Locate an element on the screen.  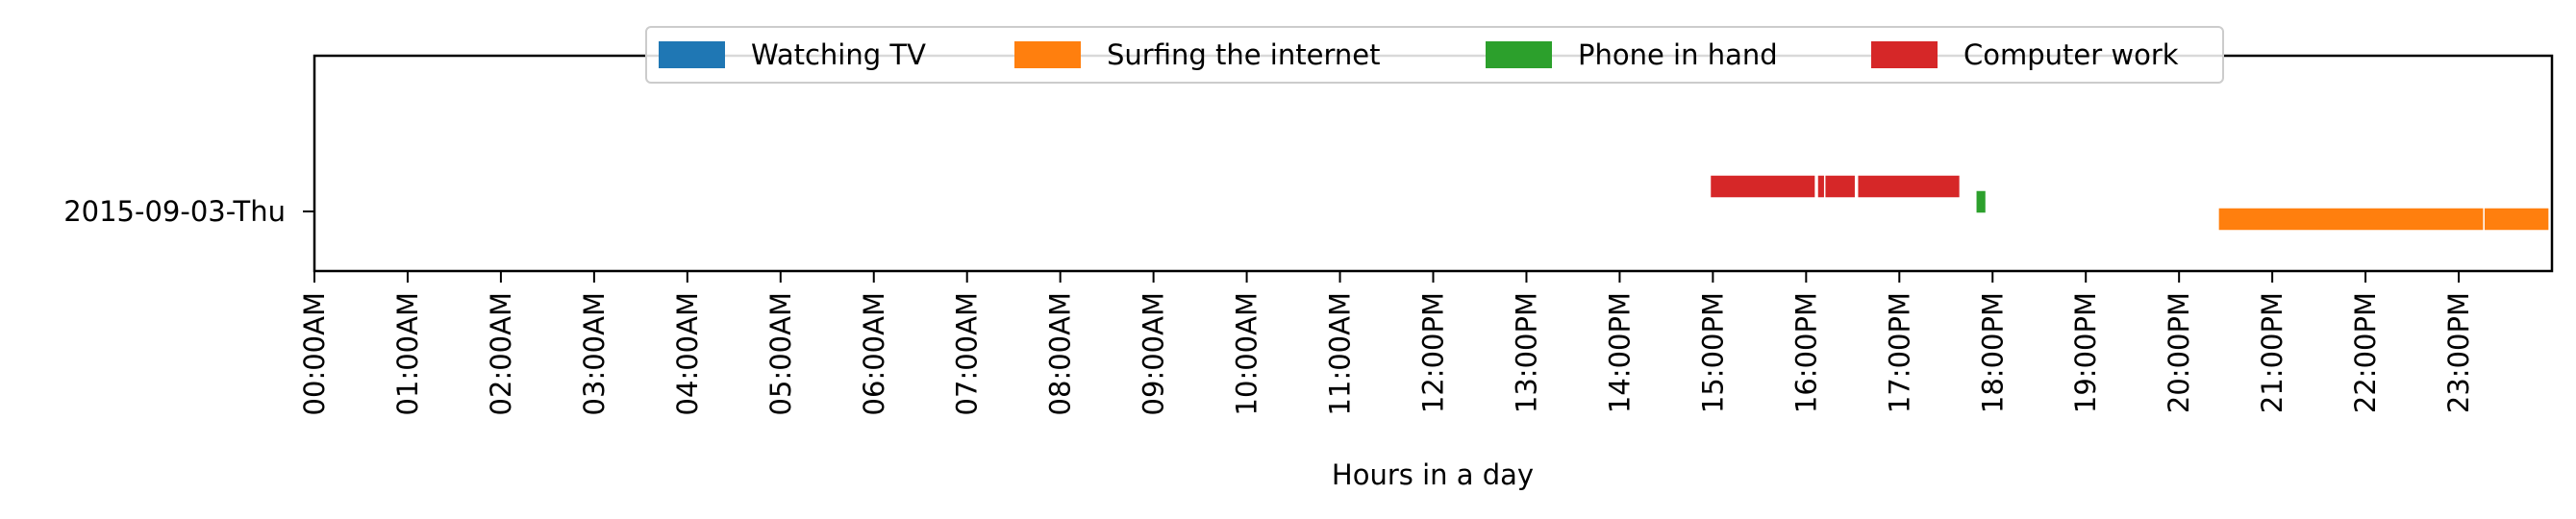
legend-label-watching-tv: Watching TV is located at coordinates (838, 54).